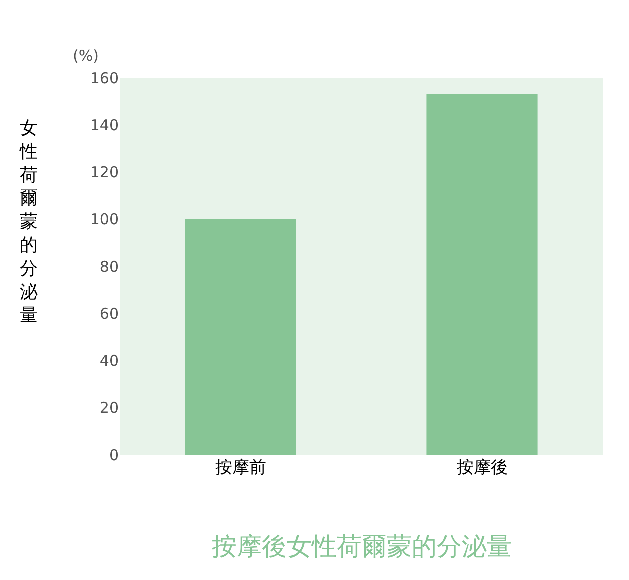  Describe the element at coordinates (104, 219) in the screenshot. I see `y-tick-label: 100` at that location.